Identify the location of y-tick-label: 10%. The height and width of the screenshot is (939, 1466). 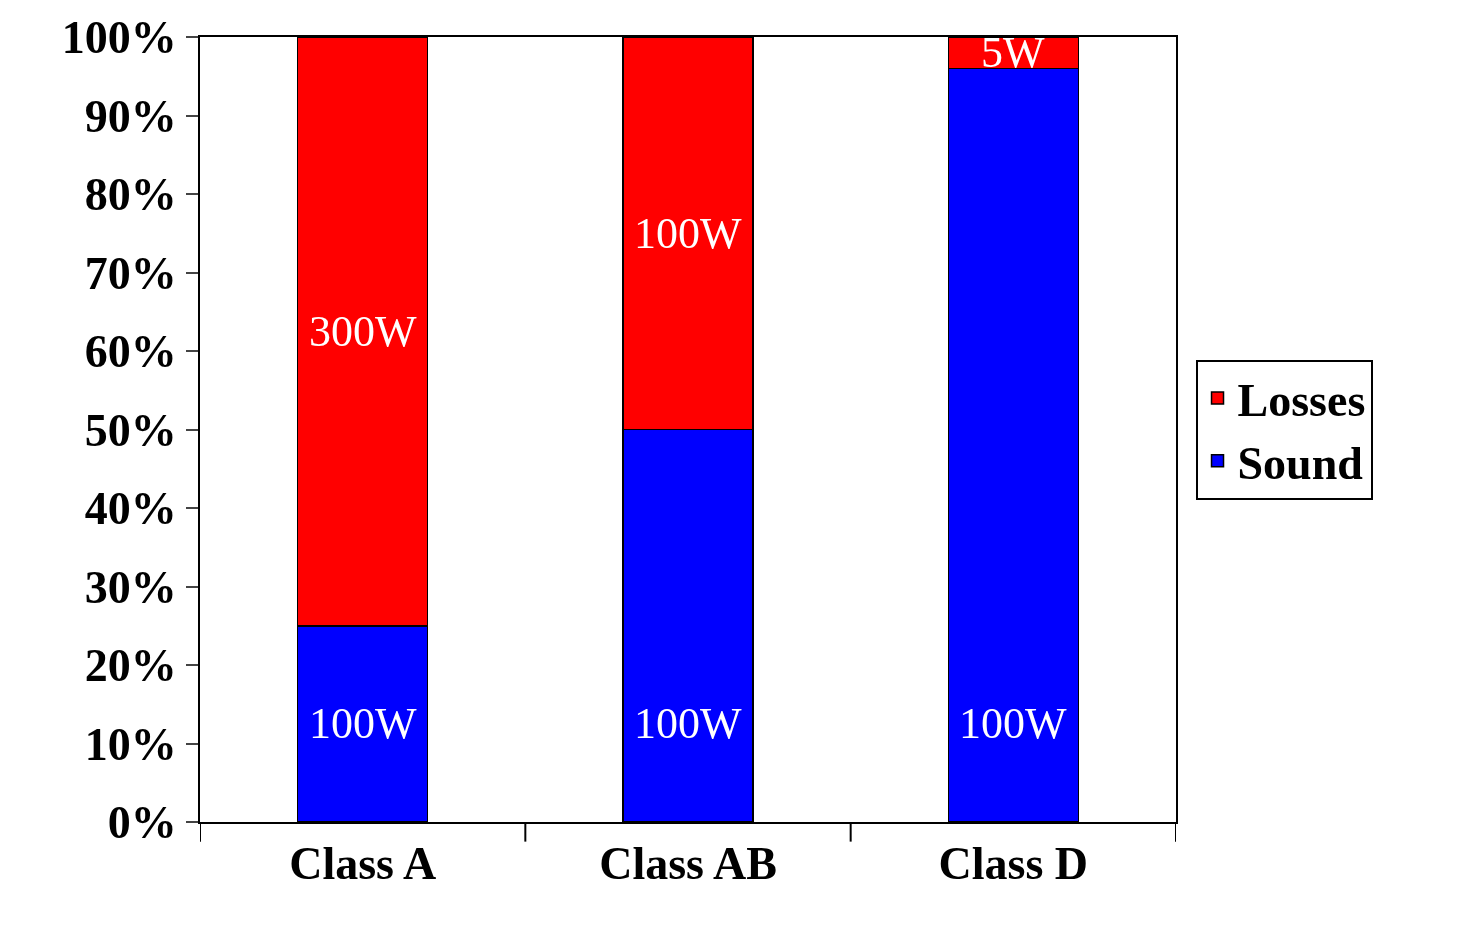
(130, 744).